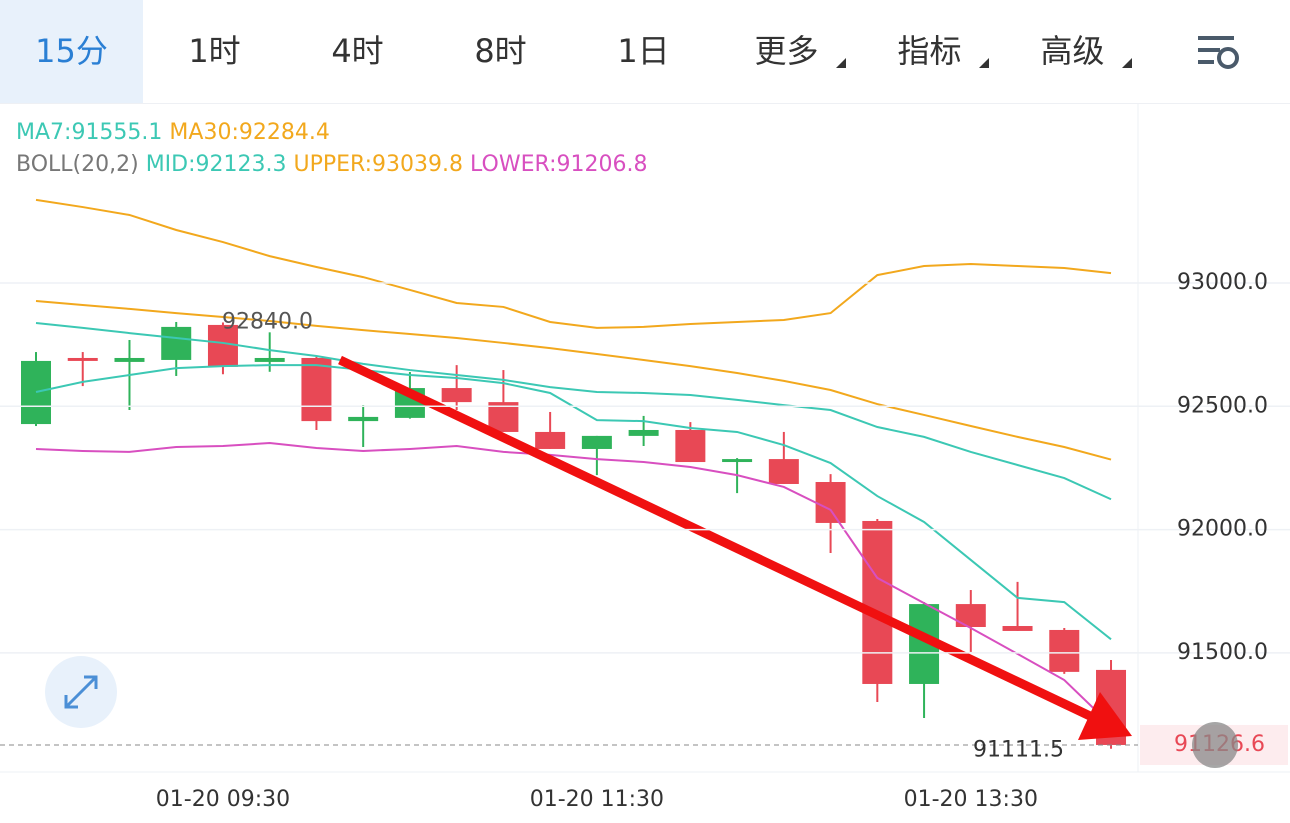 The height and width of the screenshot is (823, 1290). What do you see at coordinates (77, 164) in the screenshot?
I see `legend-item: BOLL(20,2)` at bounding box center [77, 164].